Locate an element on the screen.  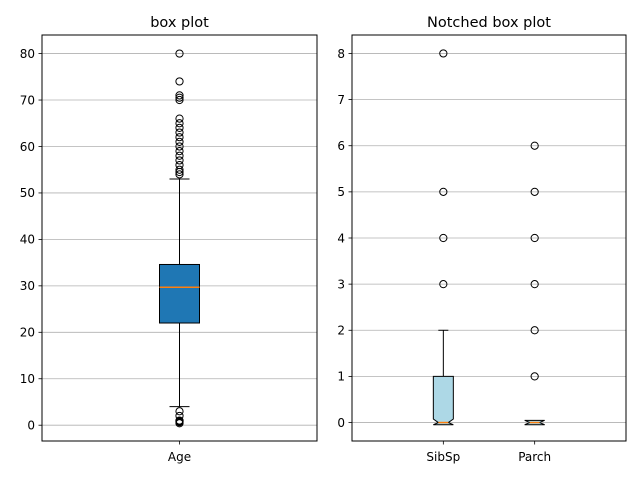
y-tick-label: 70 is located at coordinates (27, 100).